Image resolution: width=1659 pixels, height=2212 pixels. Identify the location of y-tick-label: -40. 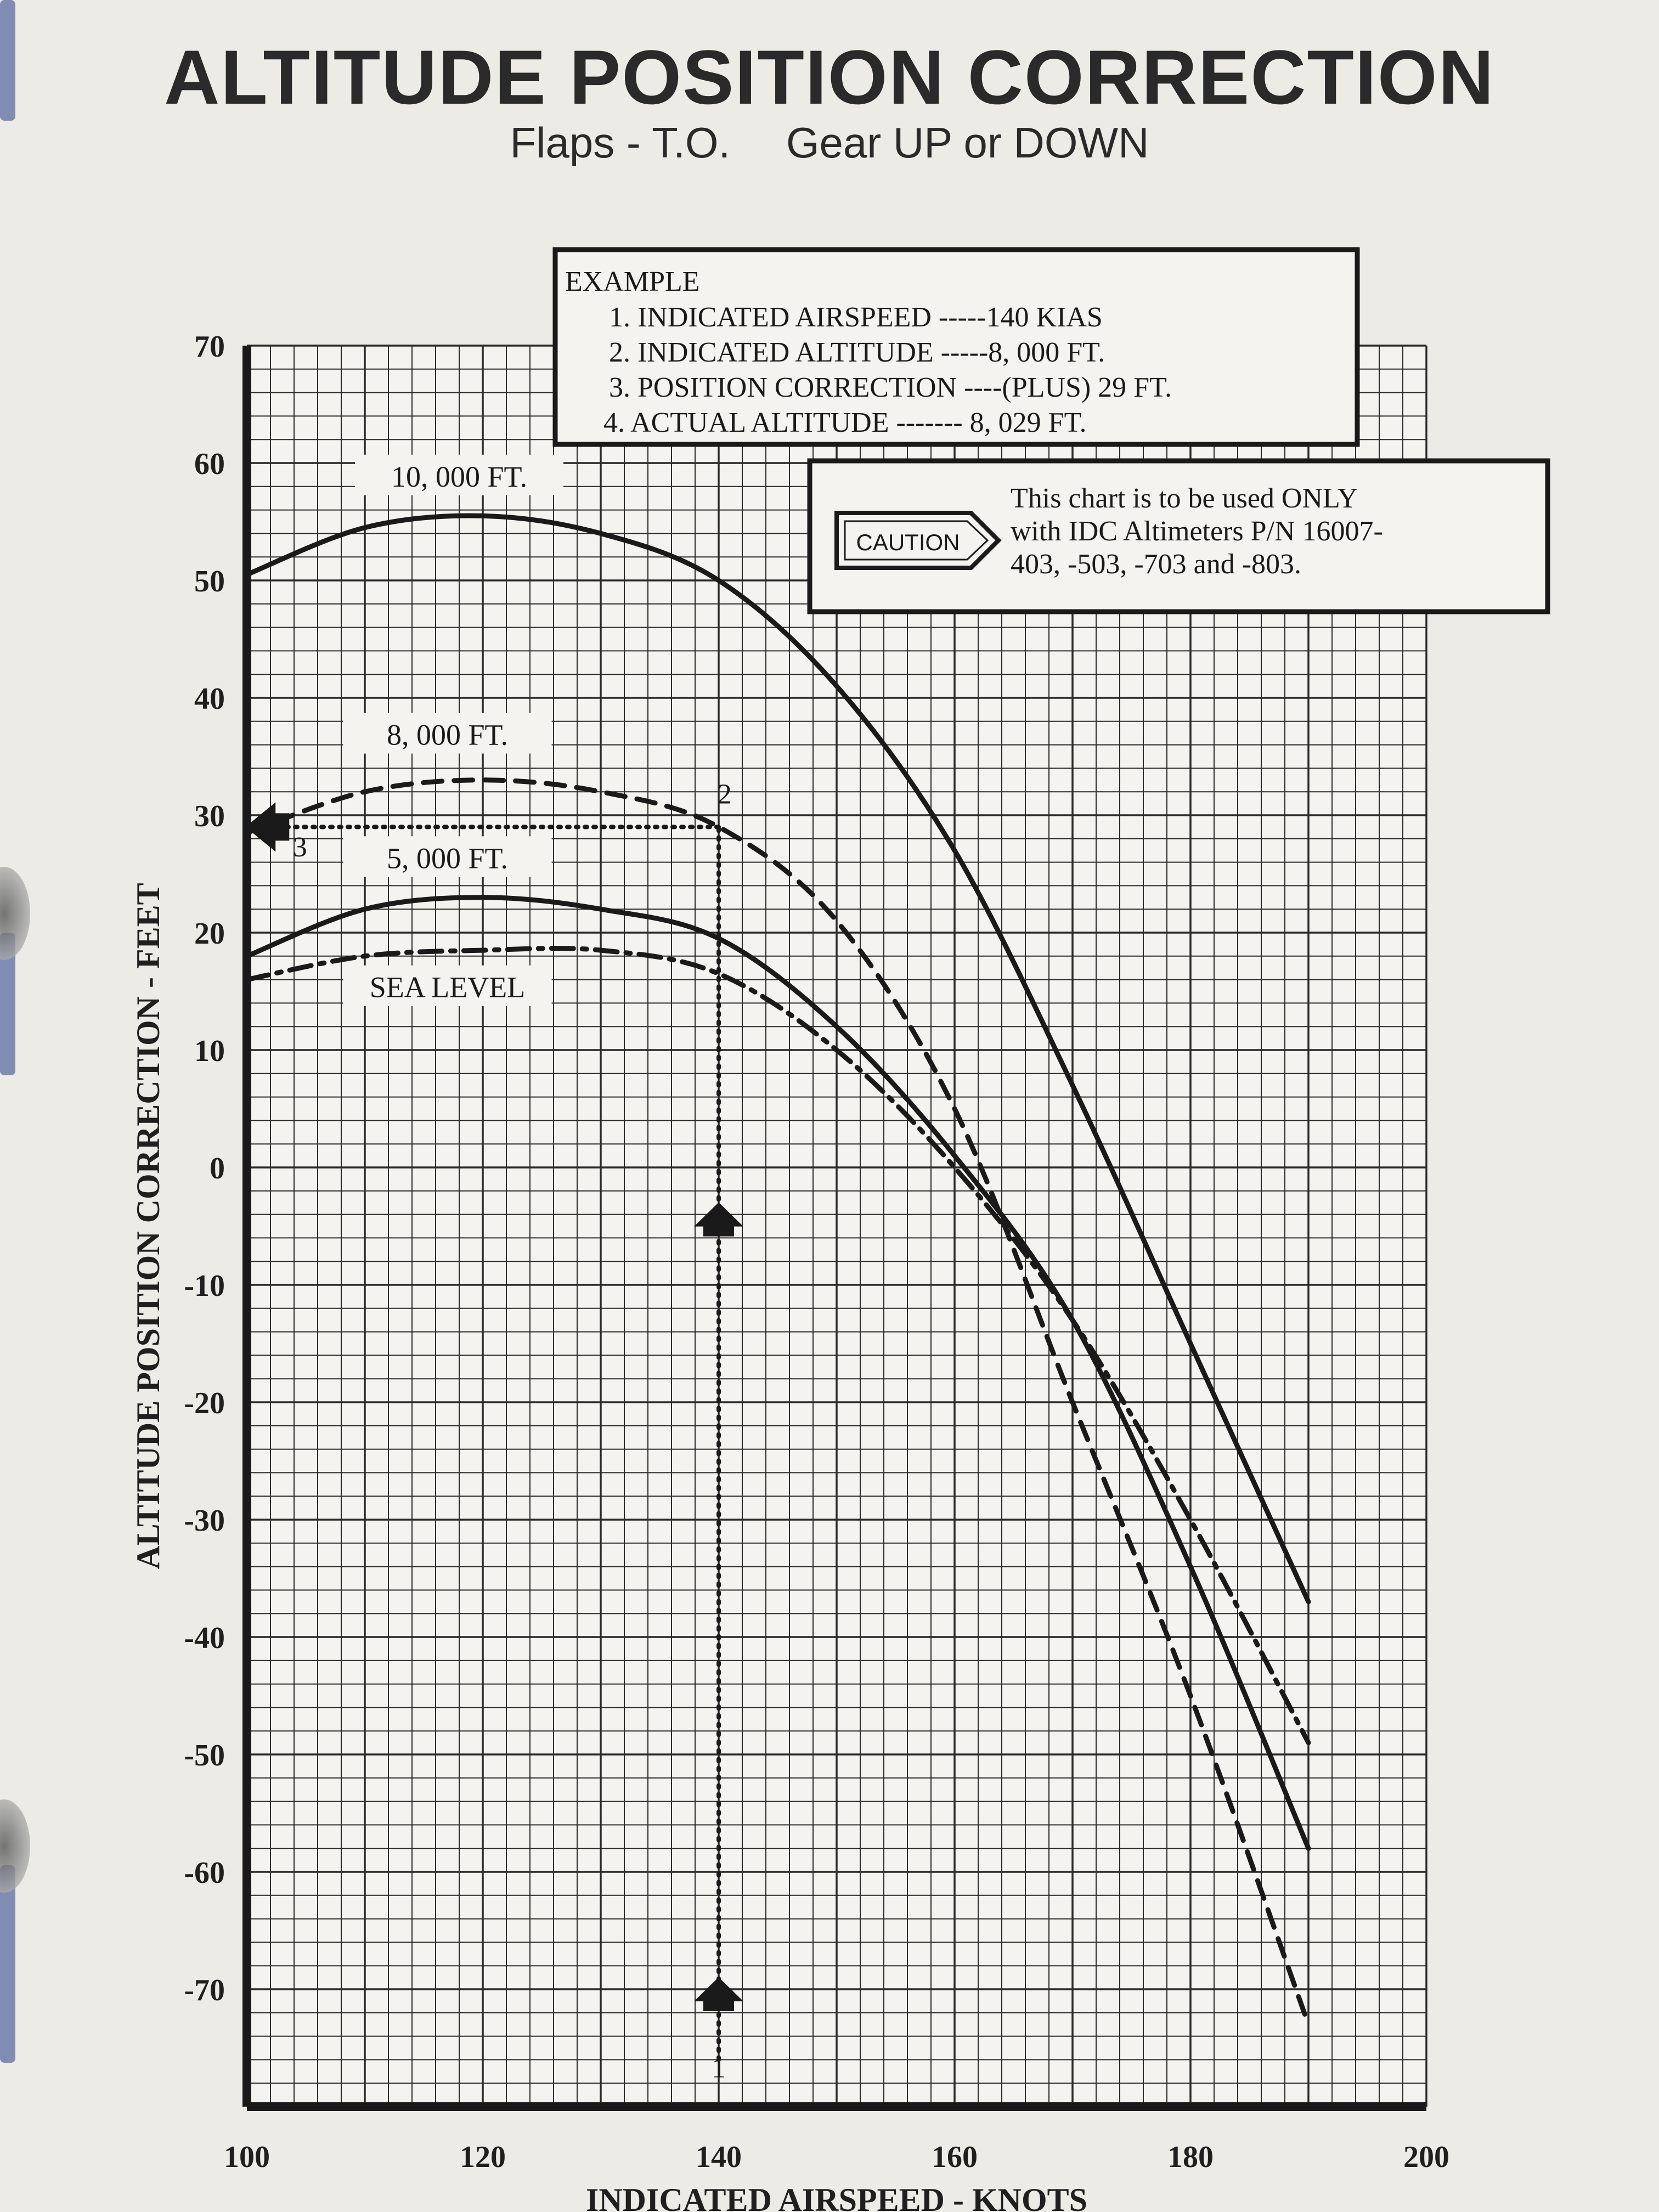
(204, 1638).